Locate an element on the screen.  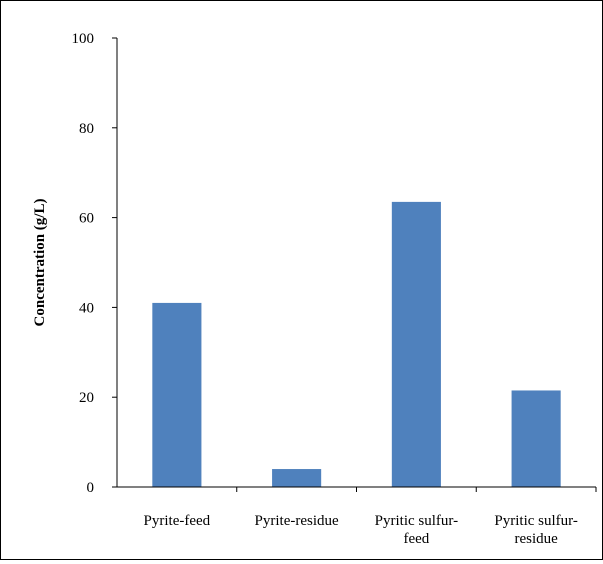
x-category-label: Pyrite-residue is located at coordinates (297, 521).